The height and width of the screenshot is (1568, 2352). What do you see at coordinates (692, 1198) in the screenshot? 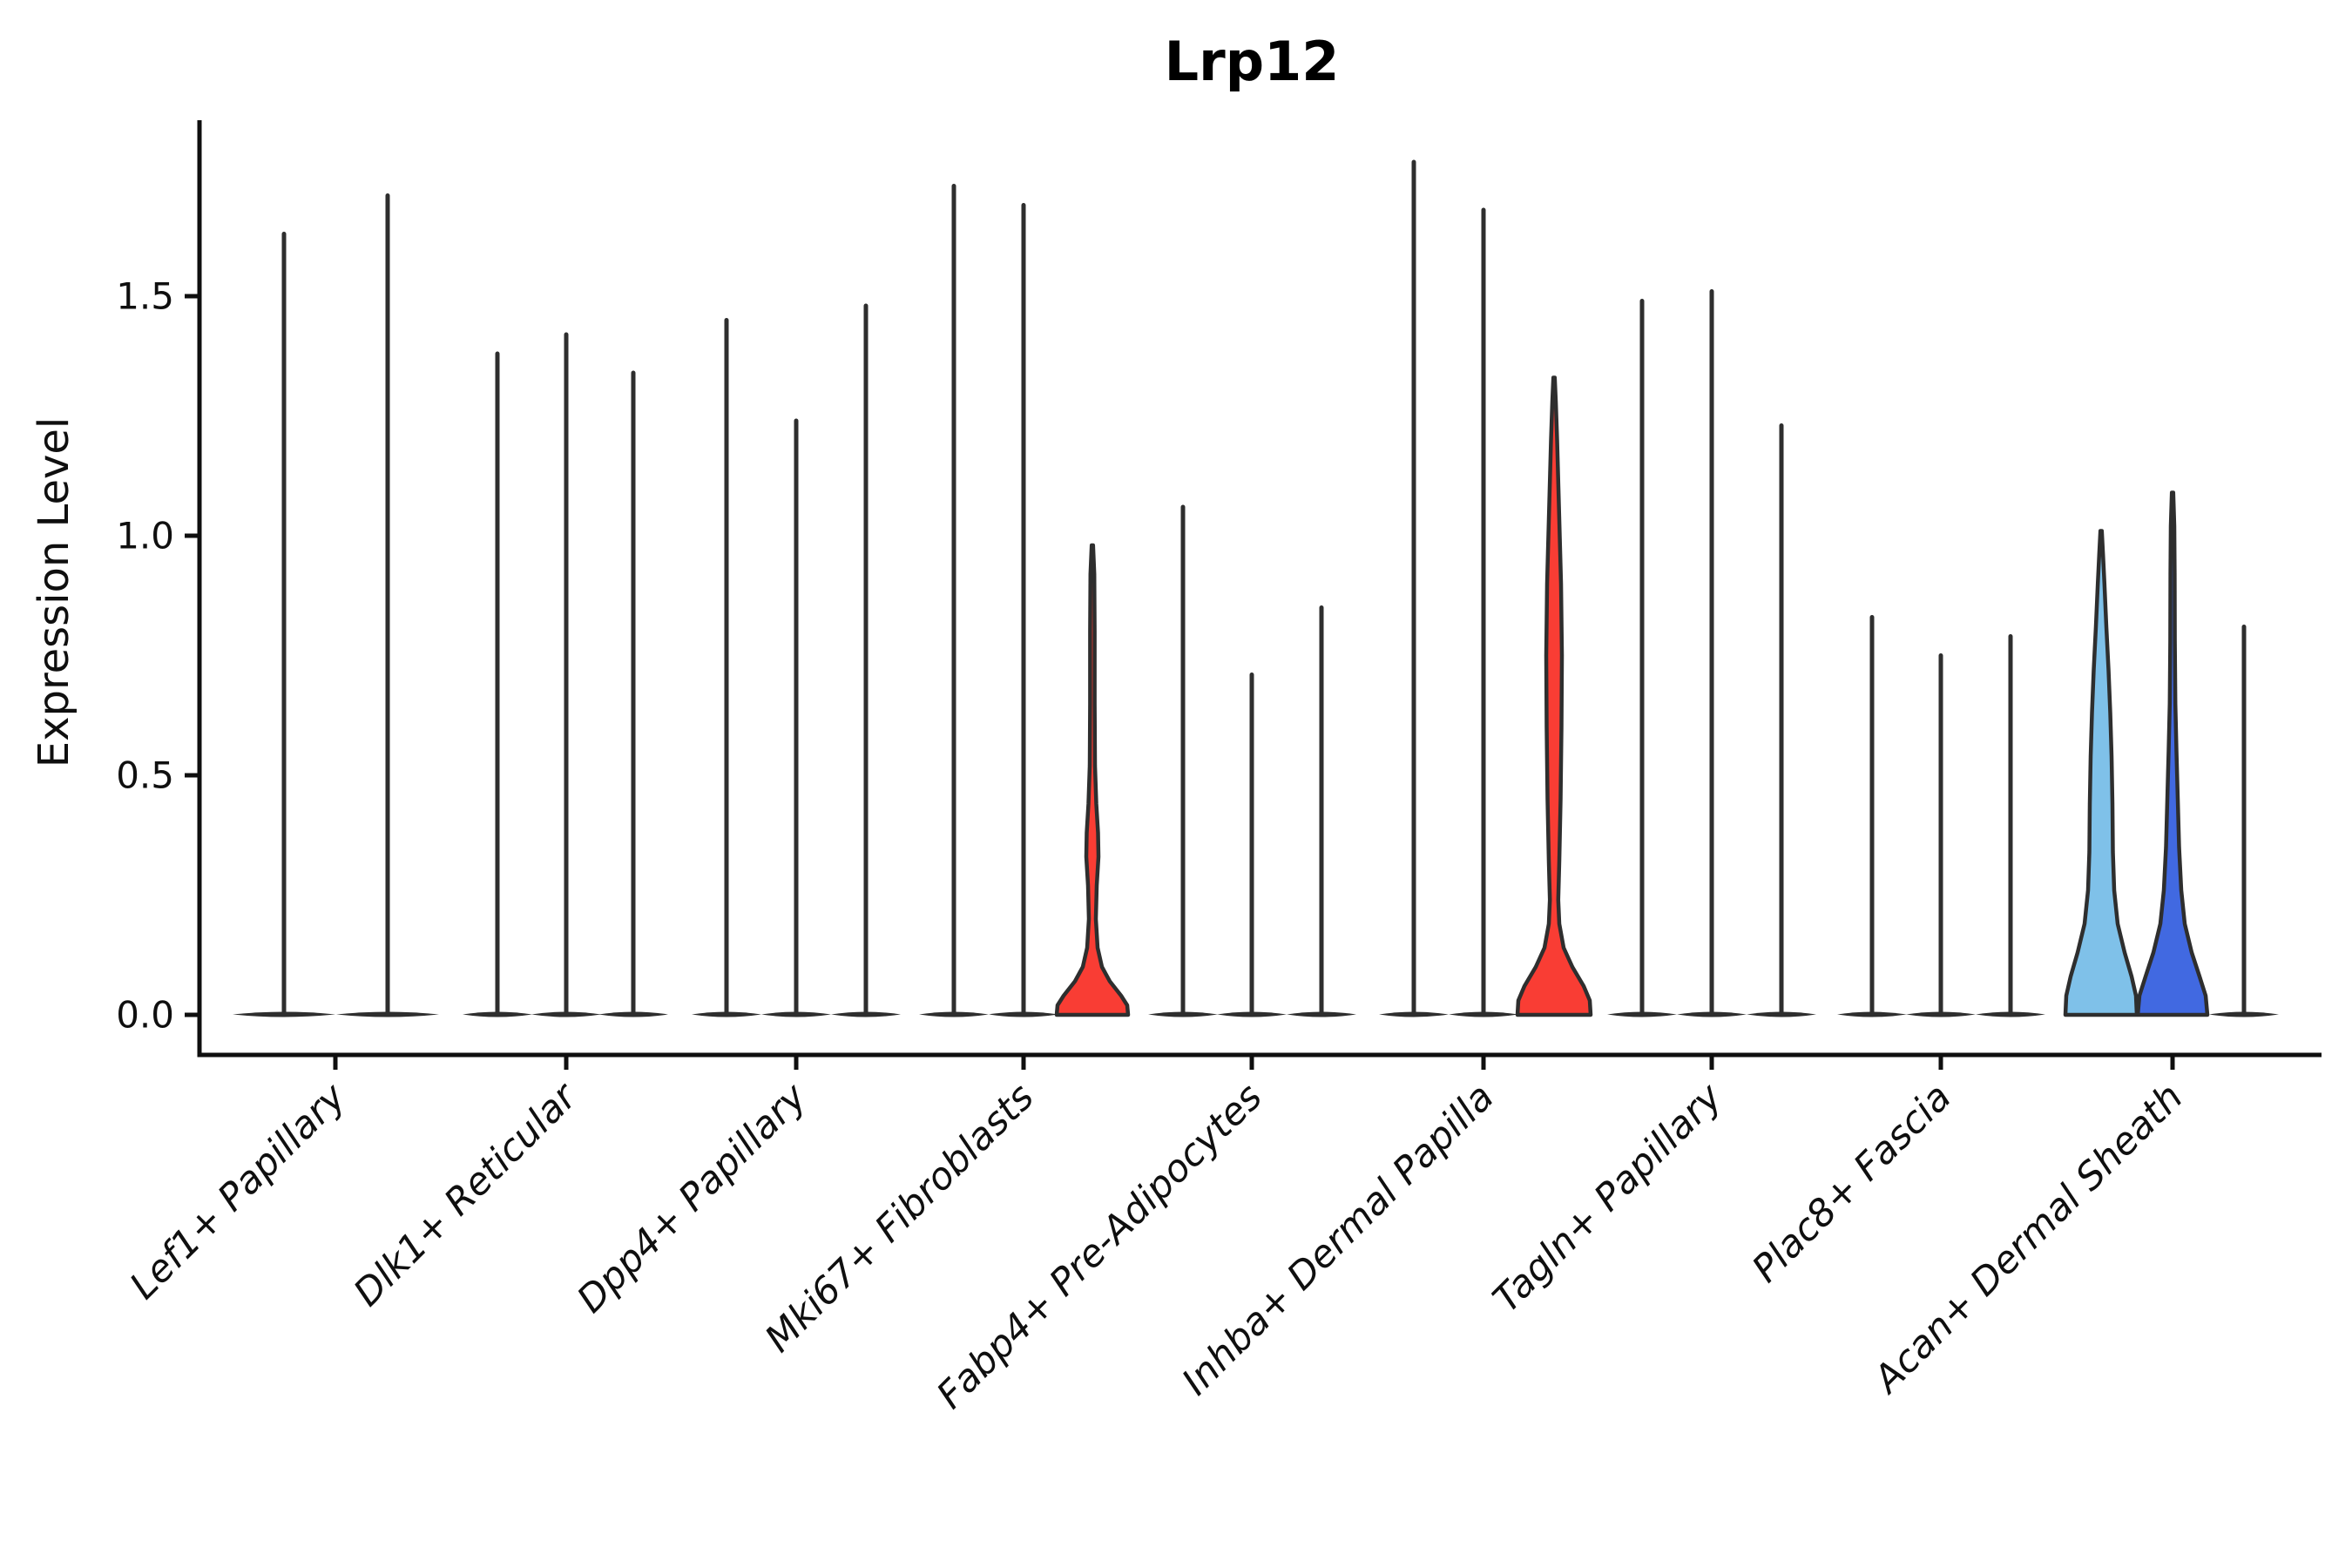
I see `x-tick-label: Dpp4+ Papillary` at bounding box center [692, 1198].